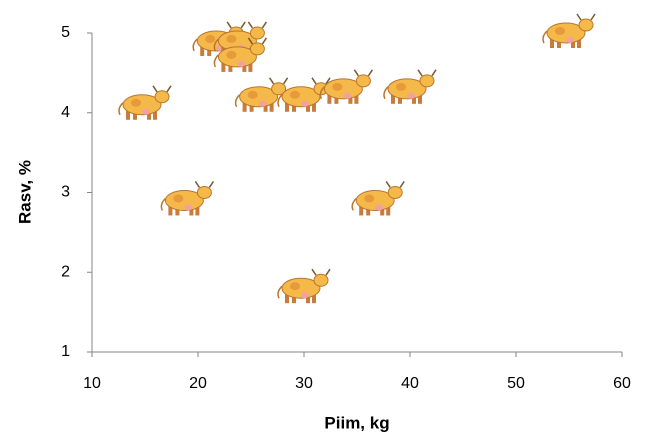 This screenshot has height=434, width=646. What do you see at coordinates (516, 383) in the screenshot?
I see `x-tick-label: 50` at bounding box center [516, 383].